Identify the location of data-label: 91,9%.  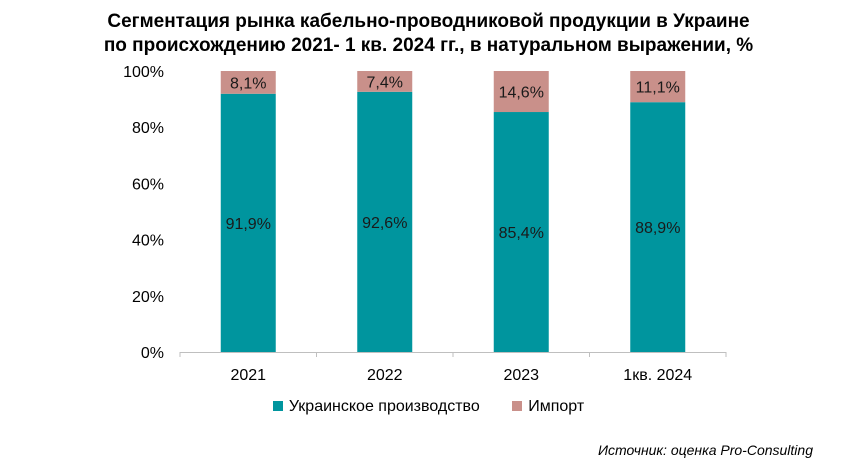
(248, 224).